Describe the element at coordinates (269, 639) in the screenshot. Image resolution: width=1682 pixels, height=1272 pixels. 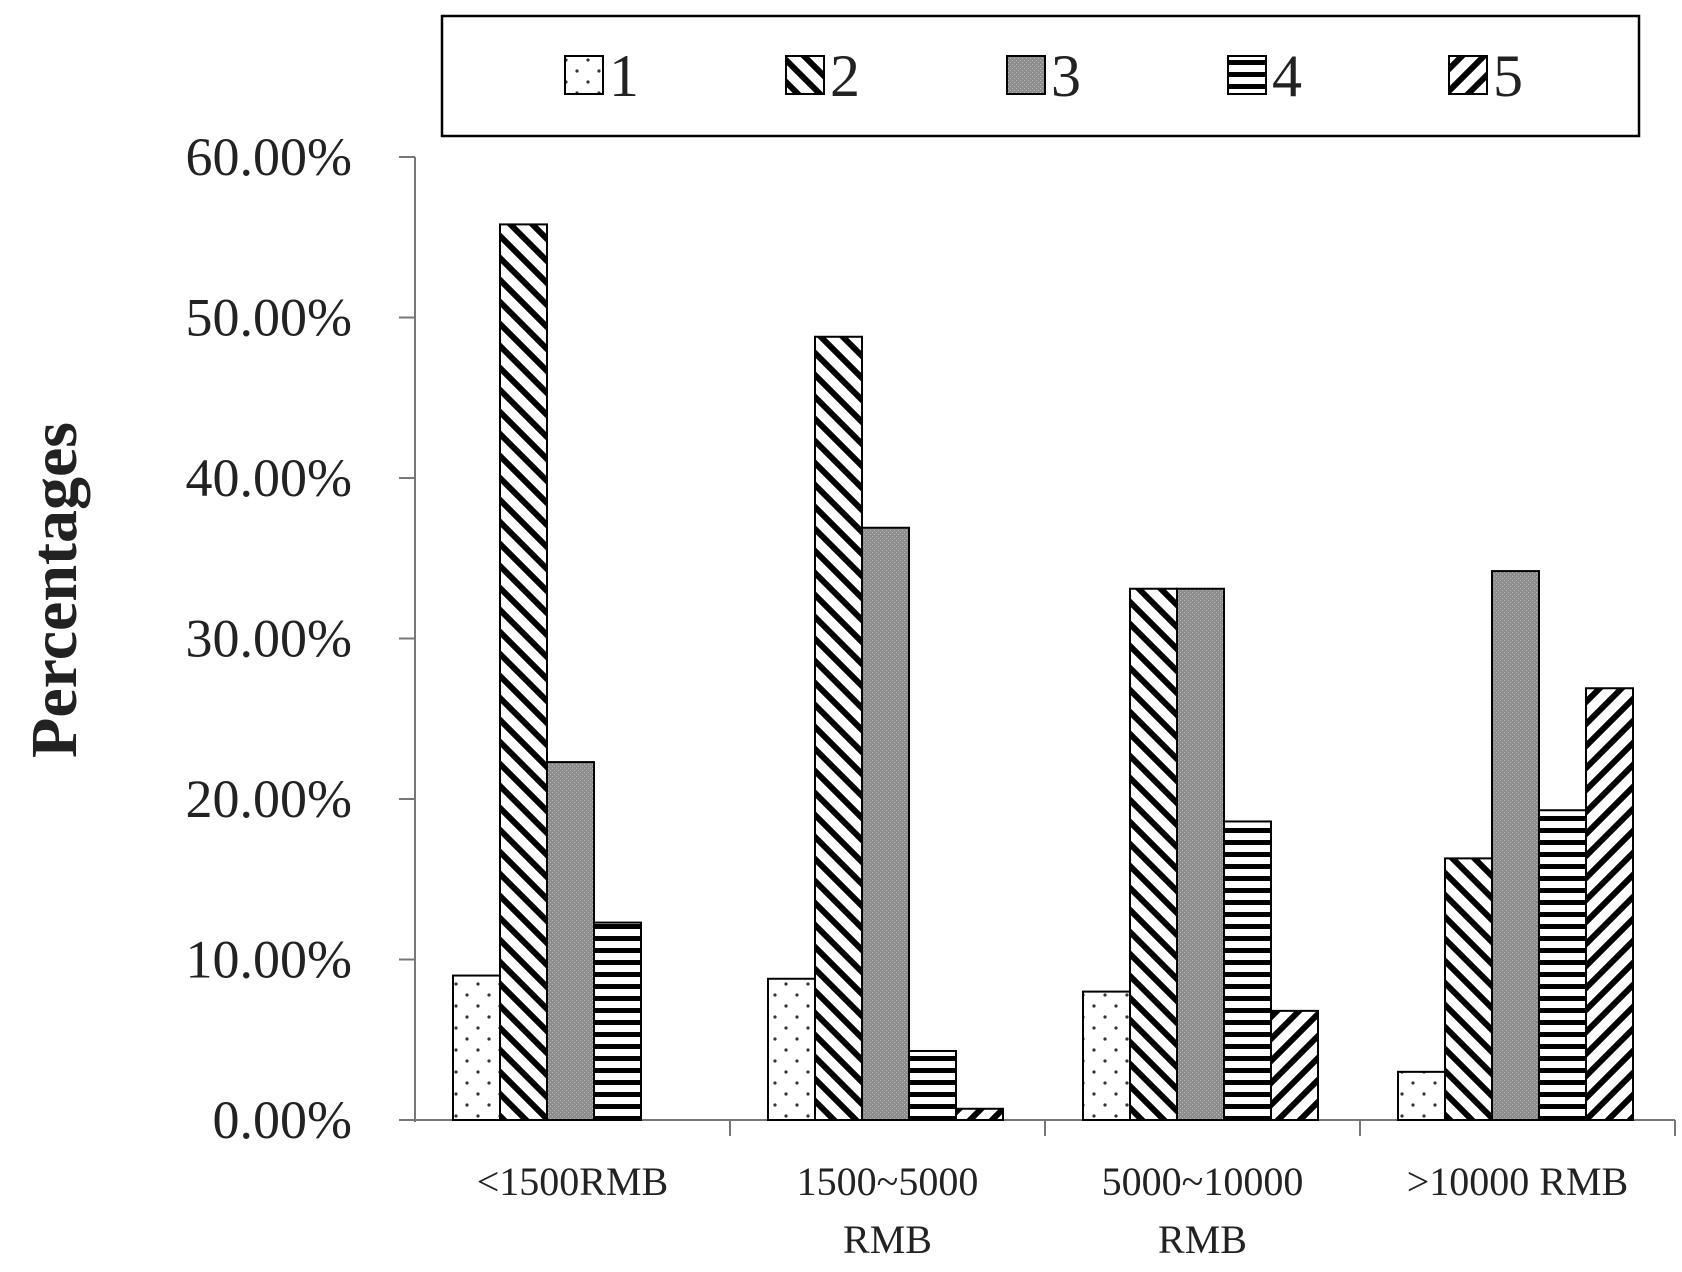
I see `y-tick-label: 30.00%` at that location.